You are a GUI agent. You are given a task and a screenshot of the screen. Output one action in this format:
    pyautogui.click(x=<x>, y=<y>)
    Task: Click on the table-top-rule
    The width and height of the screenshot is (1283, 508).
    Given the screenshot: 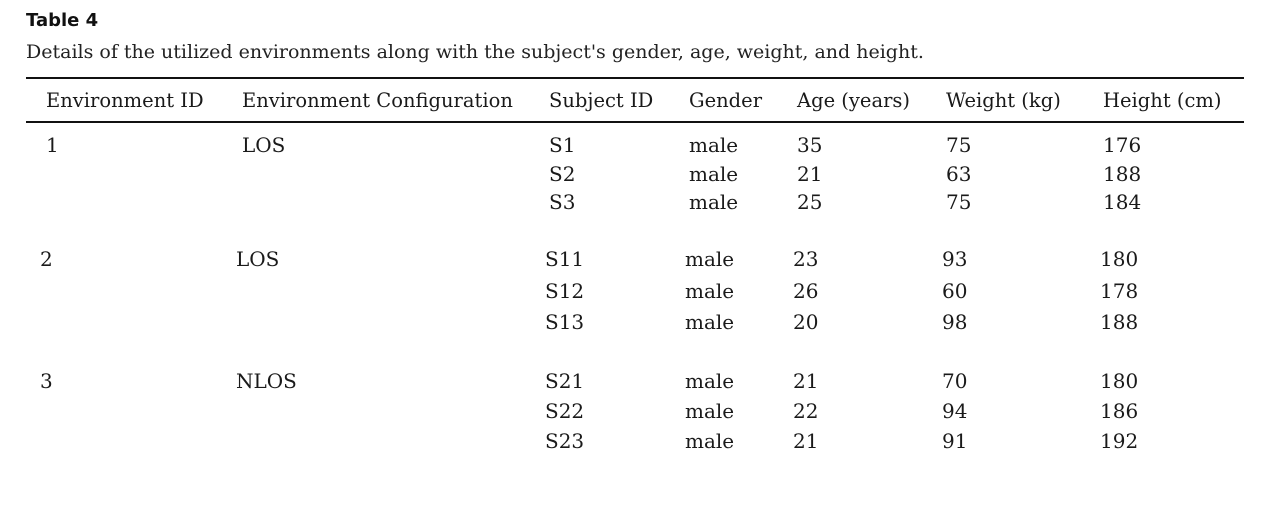 What is the action you would take?
    pyautogui.click(x=635, y=78)
    